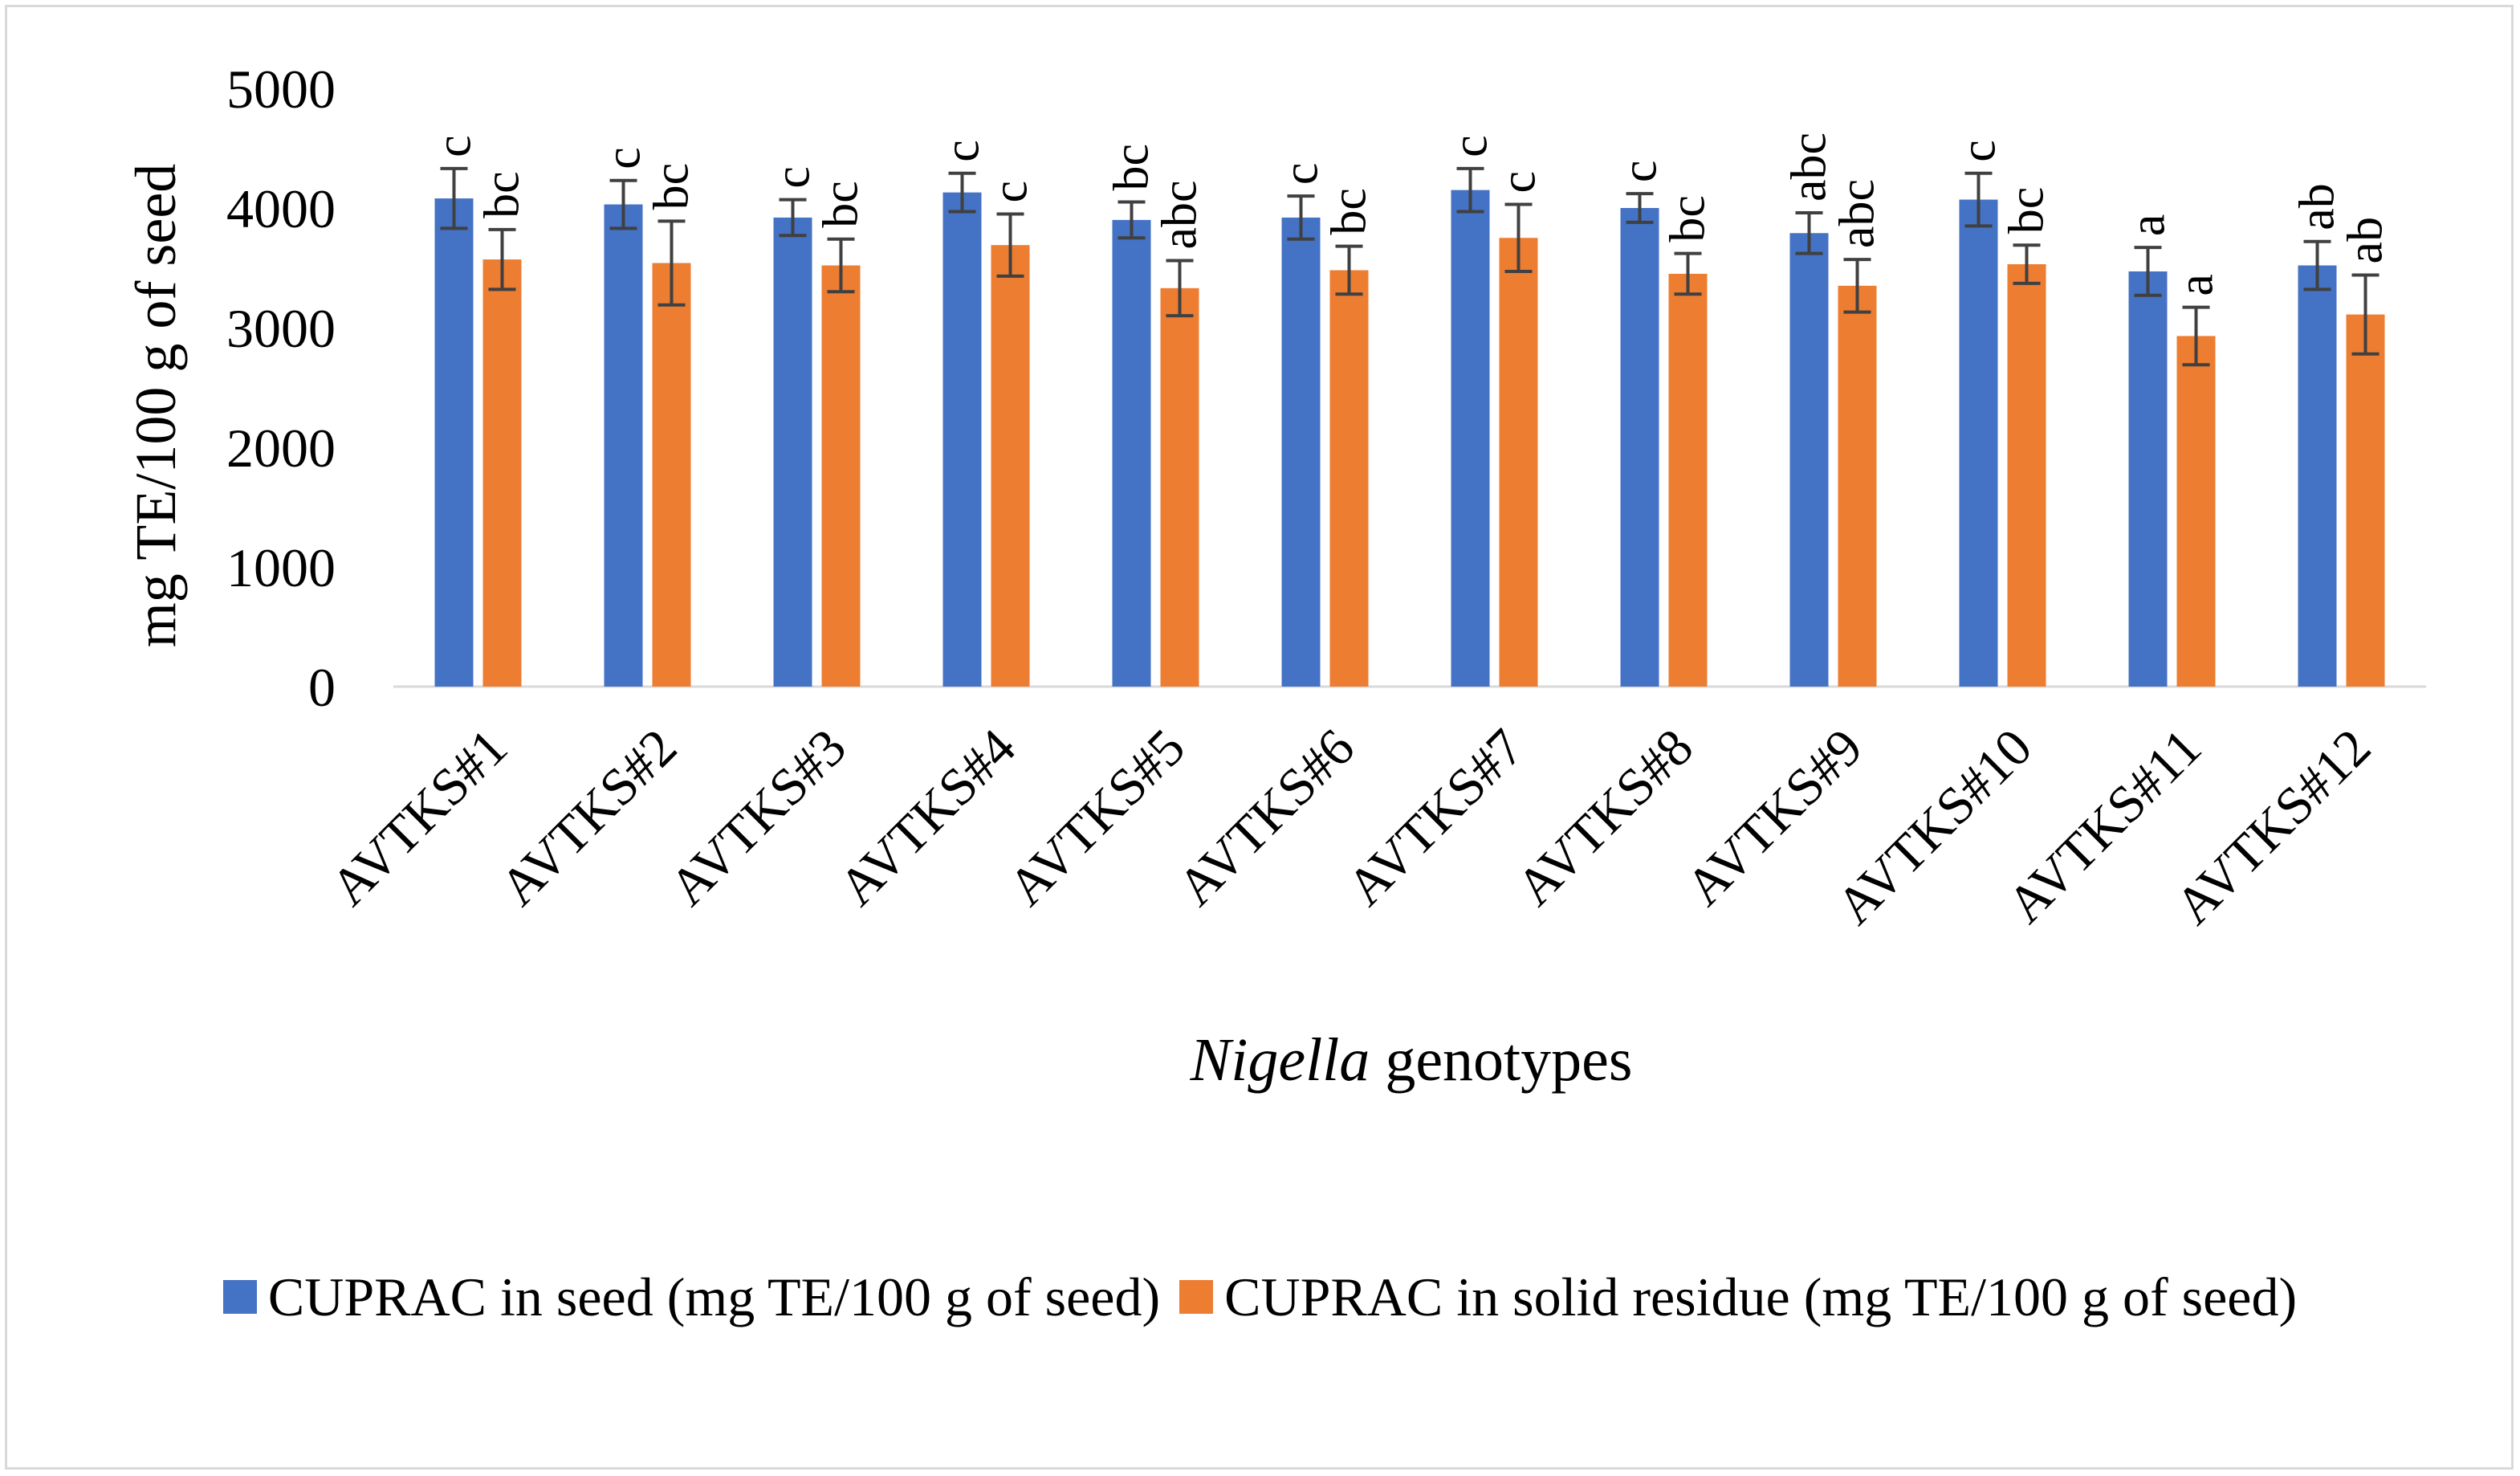 The image size is (2520, 1476). I want to click on x-axis-title-rest: genotypes, so click(1501, 1060).